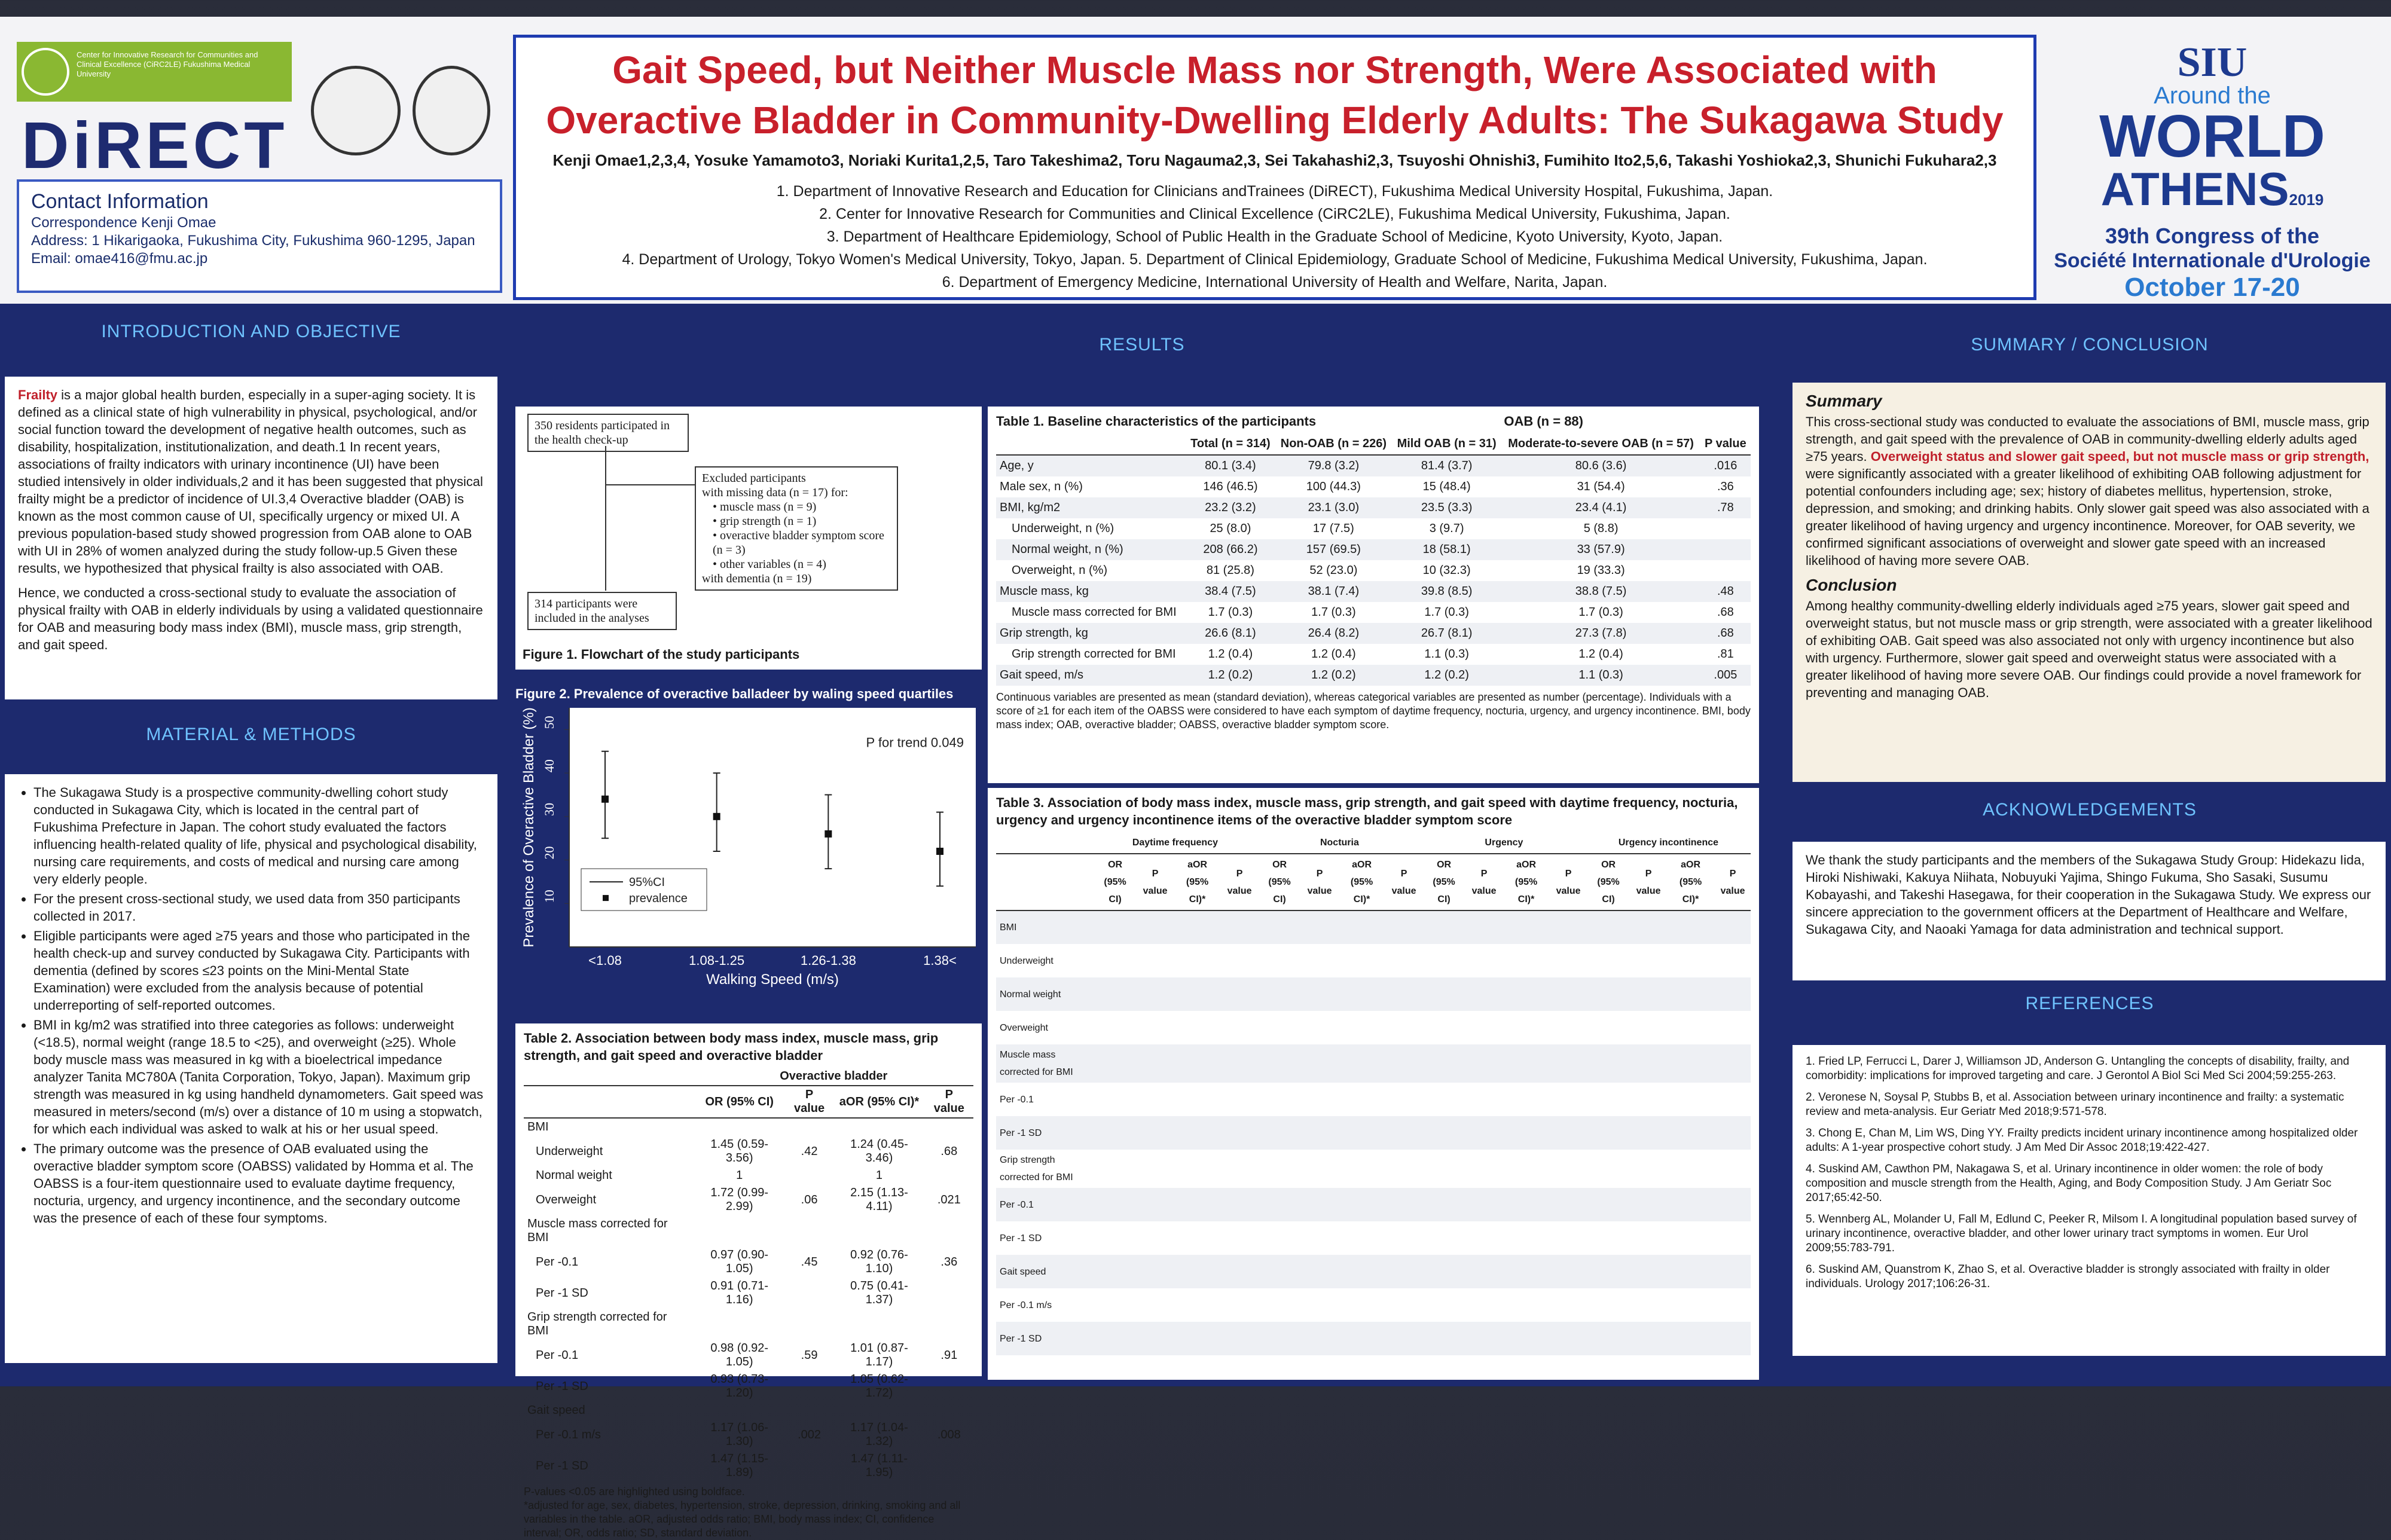 The height and width of the screenshot is (1540, 2391). Describe the element at coordinates (123, 223) in the screenshot. I see `contact-correspondence: Correspondence Kenji Omae` at that location.